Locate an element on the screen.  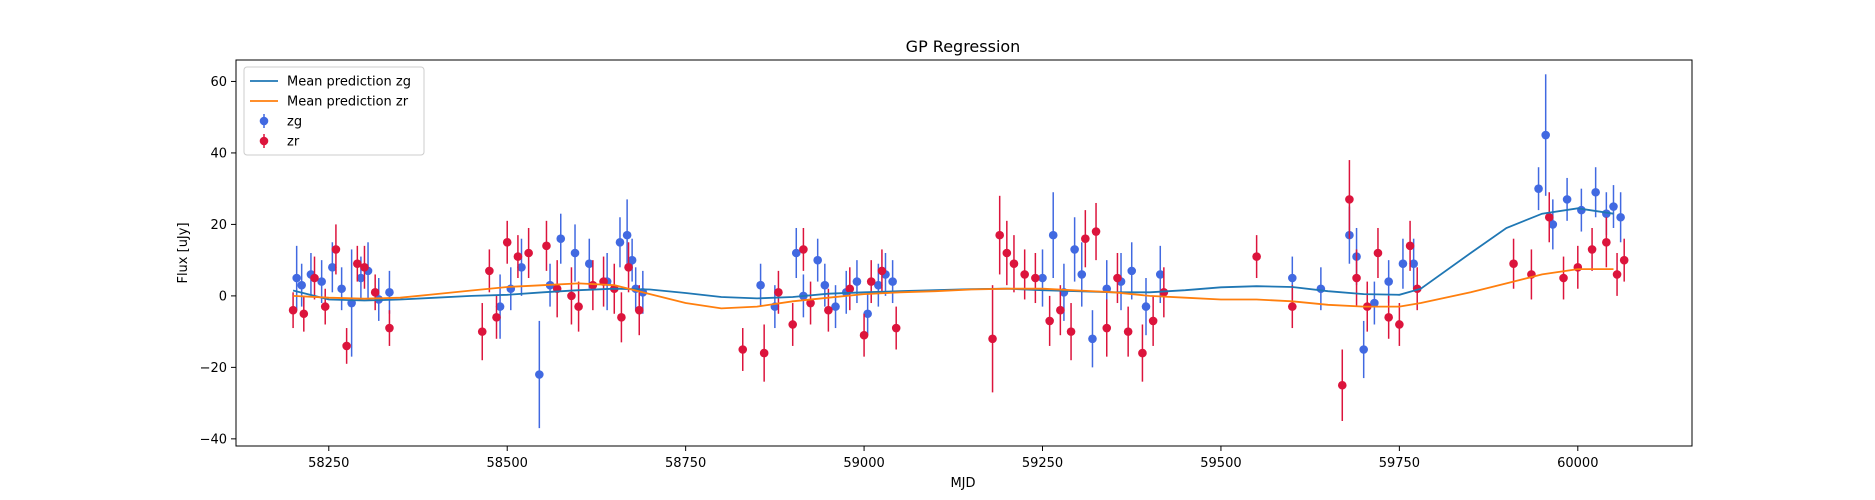
y-axis-label: Flux [uJy] is located at coordinates (183, 252).